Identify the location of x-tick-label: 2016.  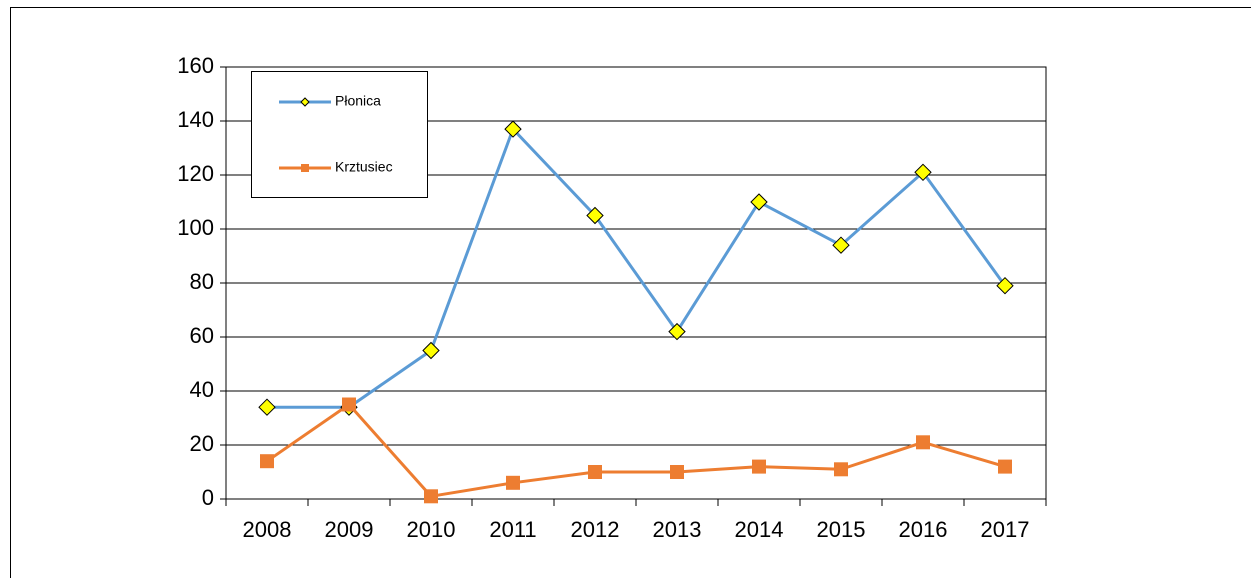
(923, 529).